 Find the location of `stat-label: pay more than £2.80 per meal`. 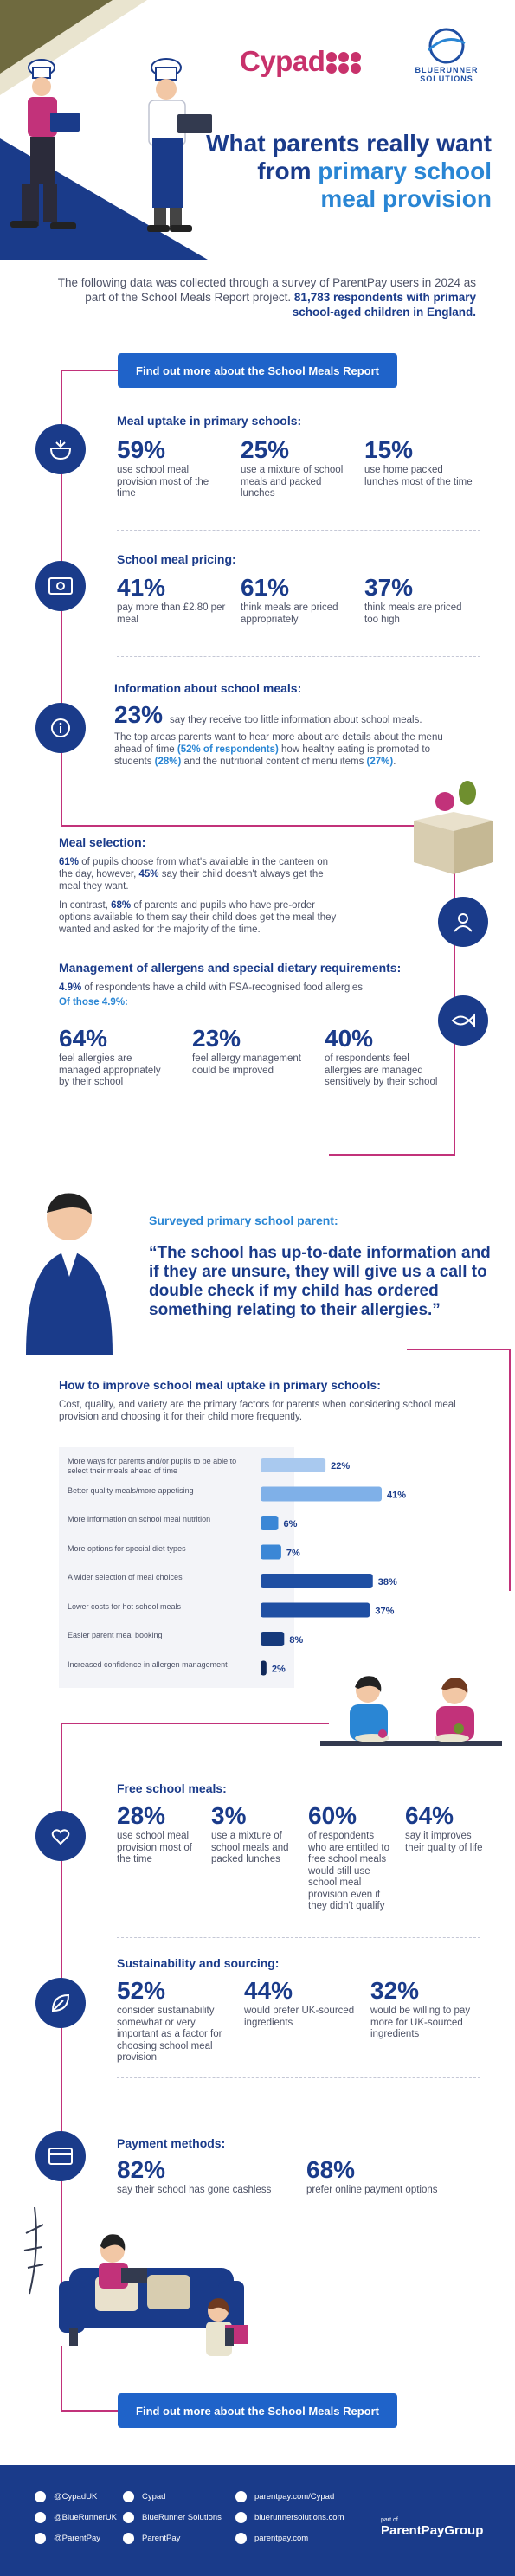

stat-label: pay more than £2.80 per meal is located at coordinates (171, 613).